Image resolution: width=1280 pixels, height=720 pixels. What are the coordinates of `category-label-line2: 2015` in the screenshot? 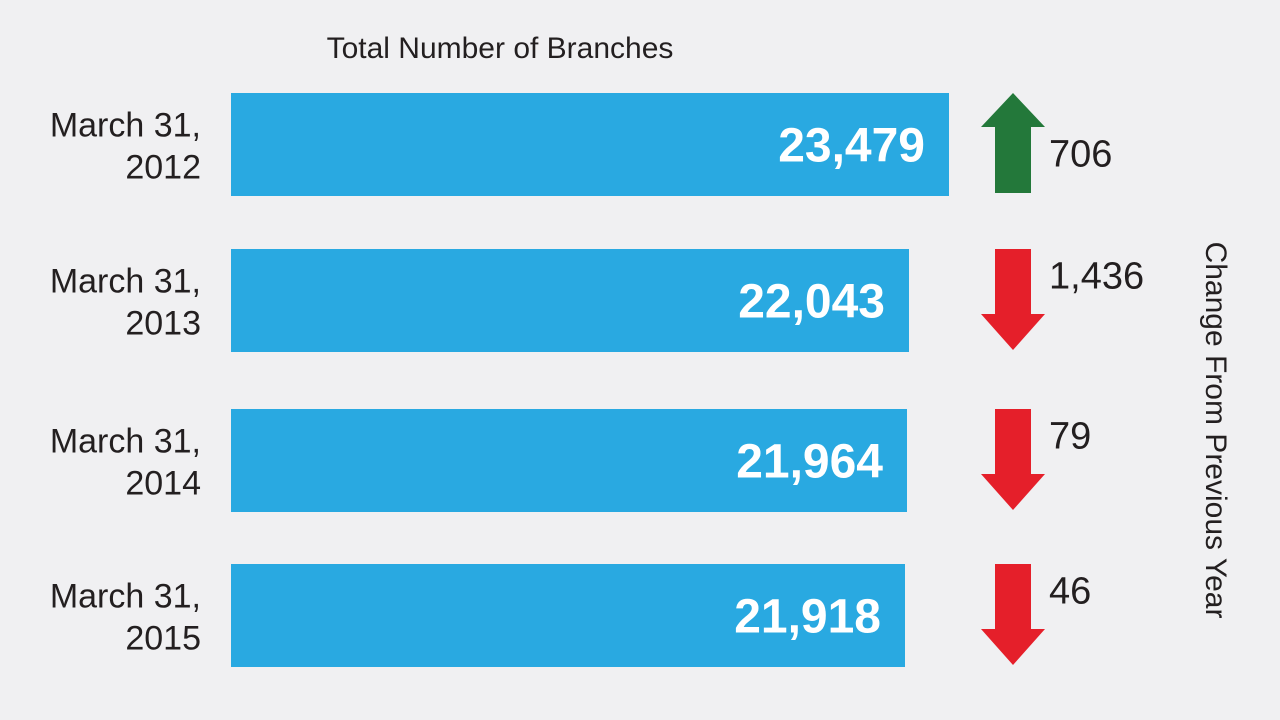 It's located at (163, 639).